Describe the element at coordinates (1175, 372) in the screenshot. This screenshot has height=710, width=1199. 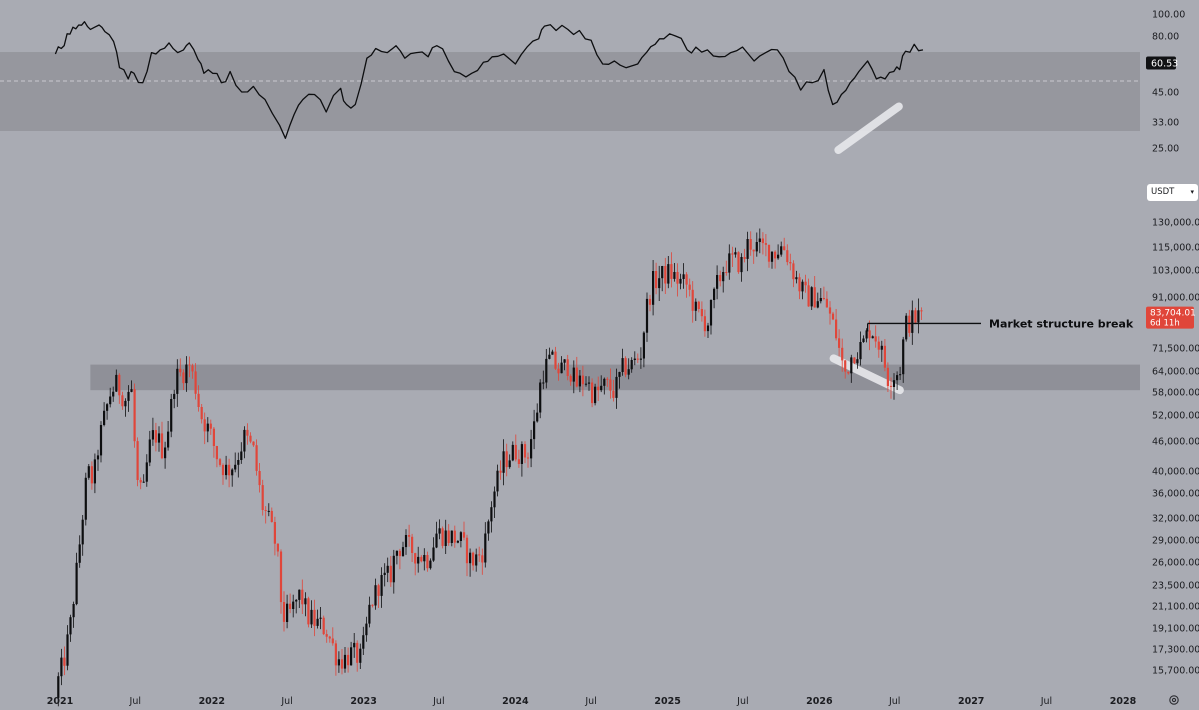
I see `price-y-tick: 64,000.00` at that location.